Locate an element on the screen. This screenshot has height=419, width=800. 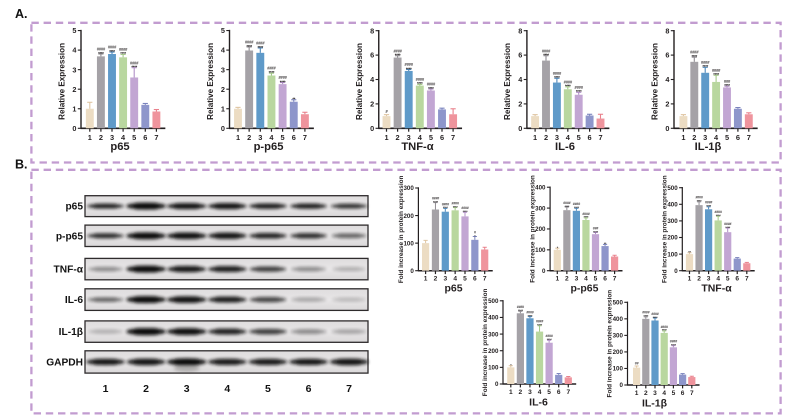
svg-text: 8 is located at coordinates (372, 30).